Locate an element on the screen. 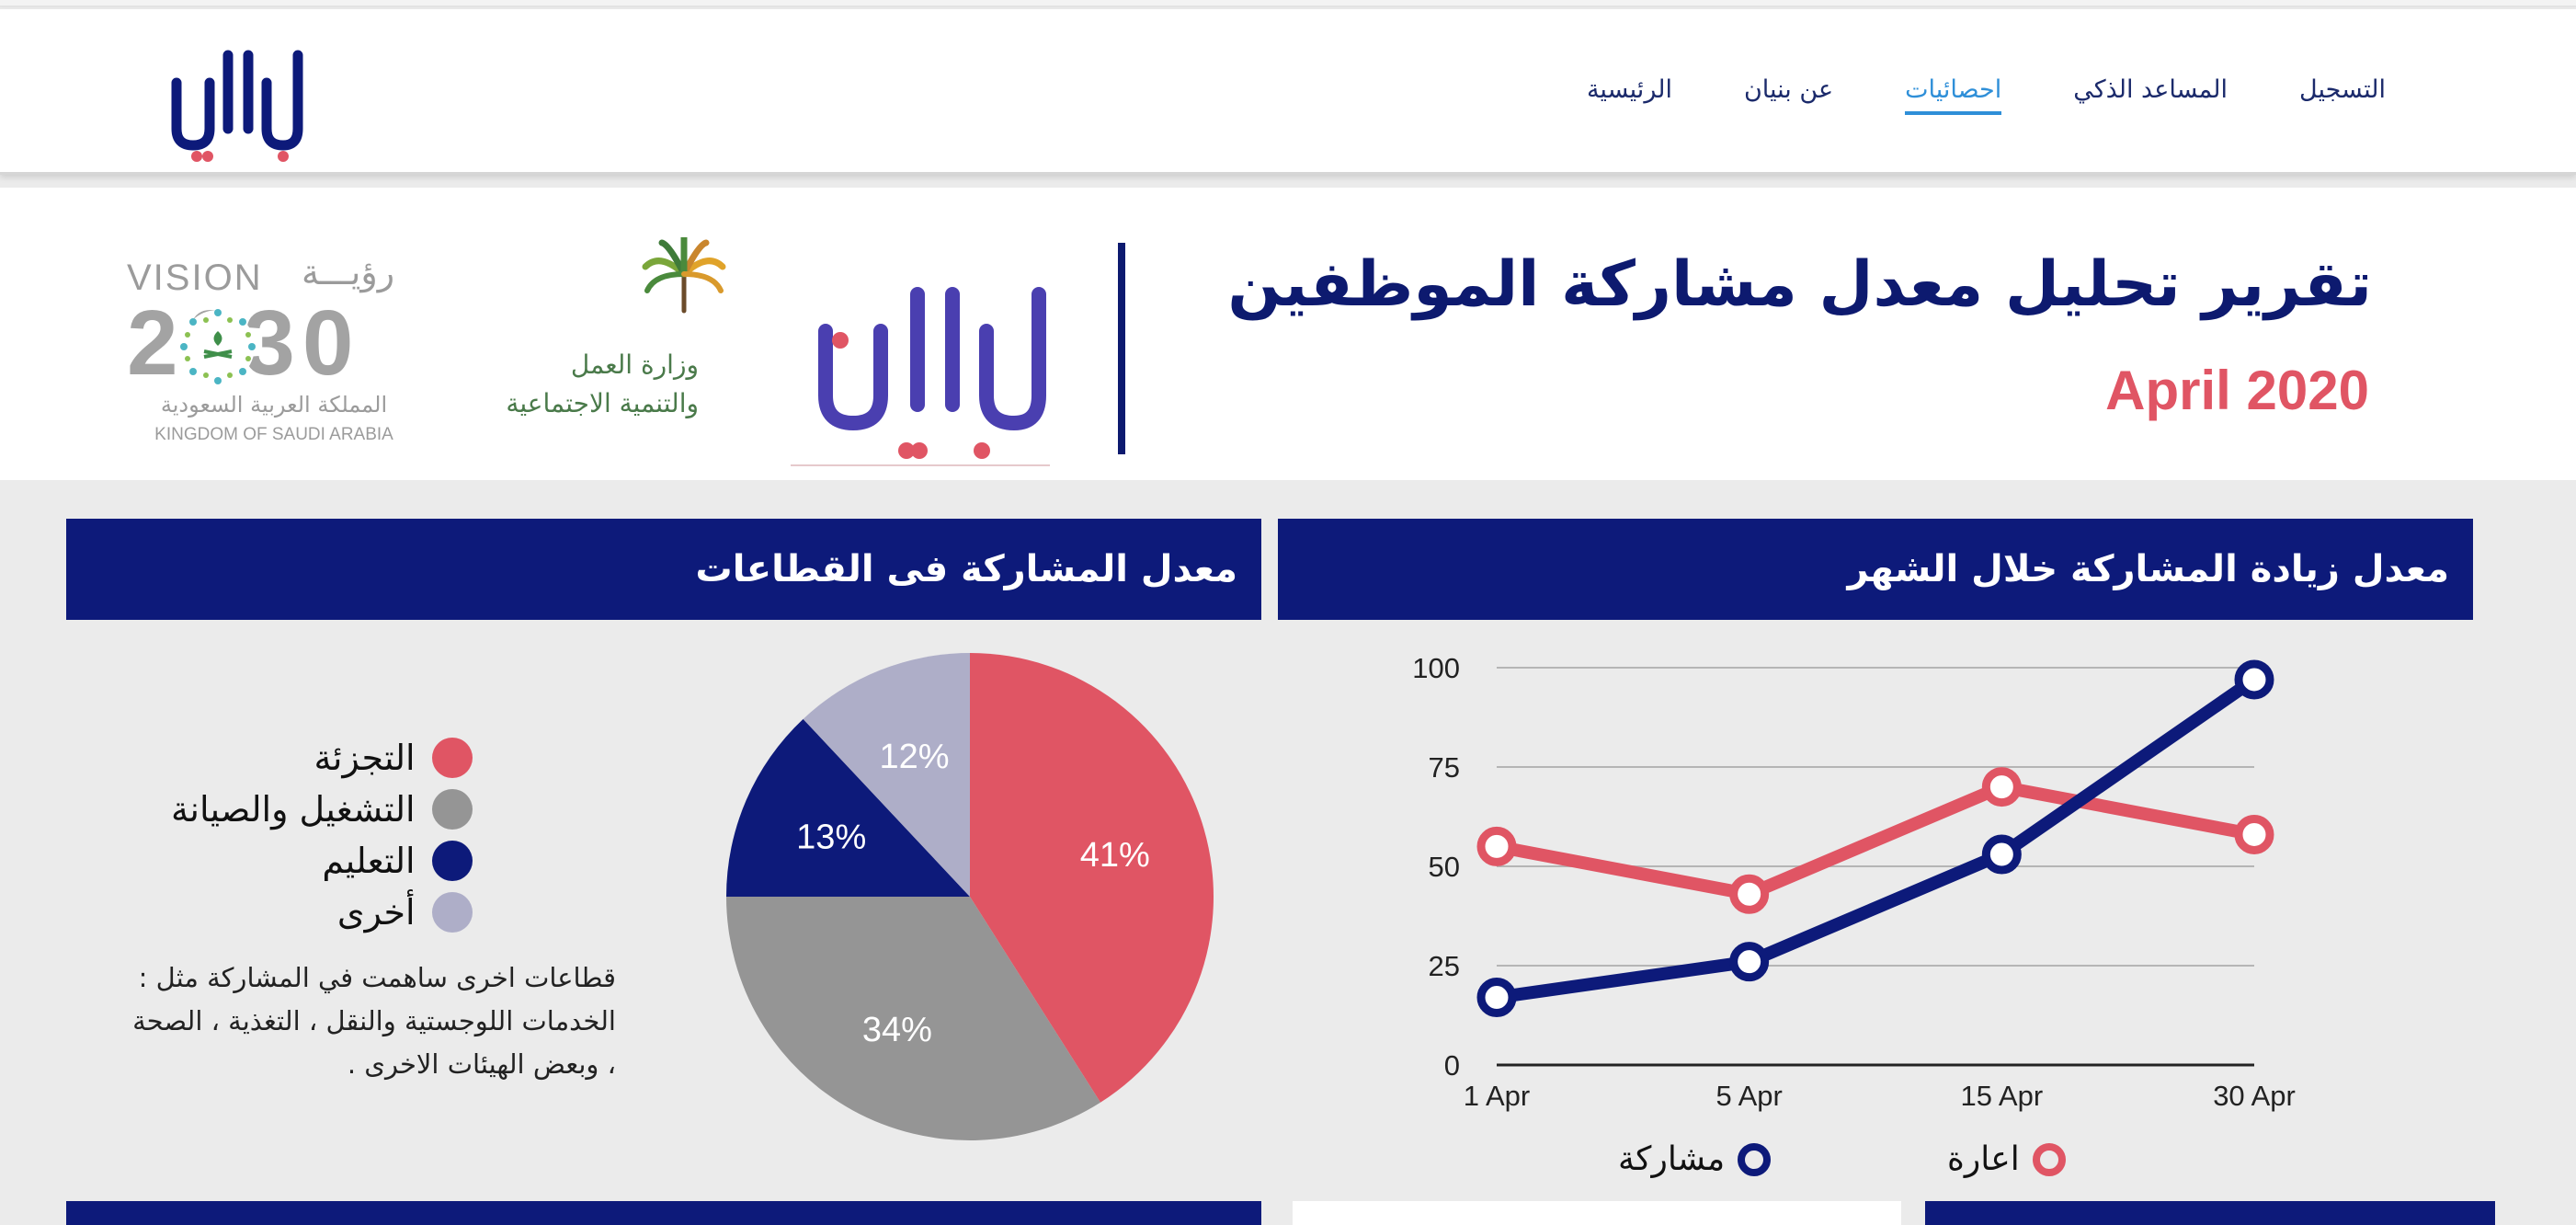 The width and height of the screenshot is (2576, 1225). next-panel-header-left is located at coordinates (663, 1213).